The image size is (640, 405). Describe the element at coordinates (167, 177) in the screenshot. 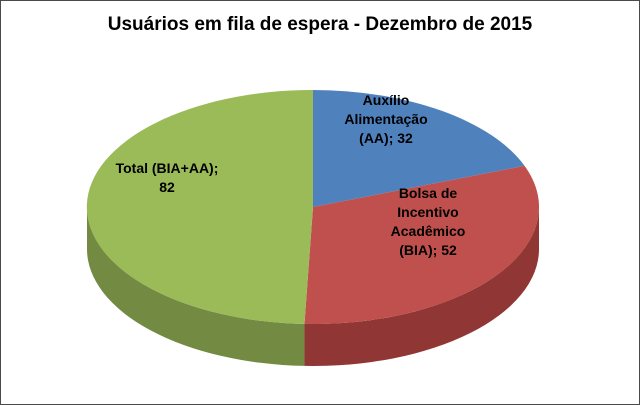

I see `slice-label-total: Total (BIA+AA); 82` at that location.